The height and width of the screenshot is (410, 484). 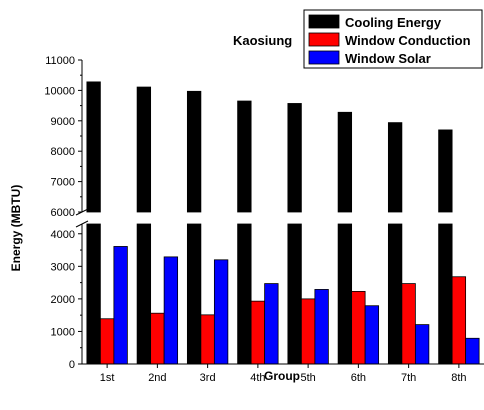 I want to click on y-tick-label: 0, so click(x=72, y=365).